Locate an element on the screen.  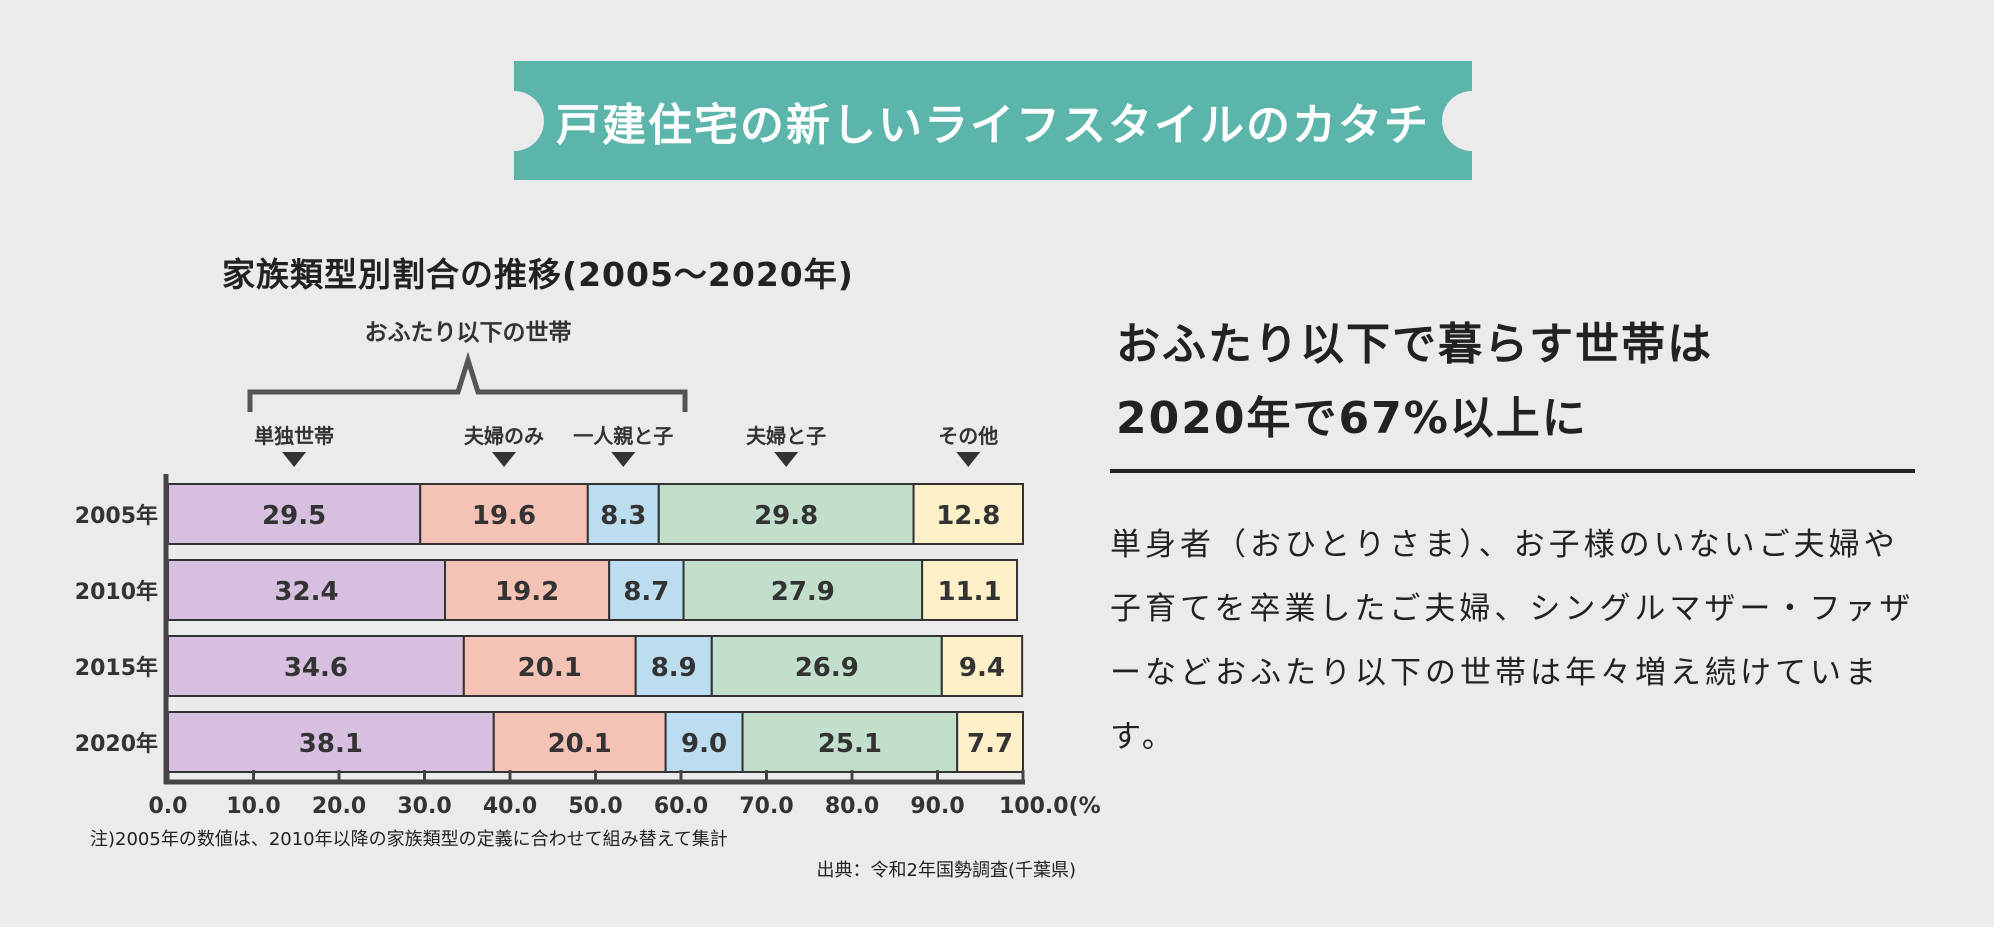
headline-divider is located at coordinates (1512, 471).